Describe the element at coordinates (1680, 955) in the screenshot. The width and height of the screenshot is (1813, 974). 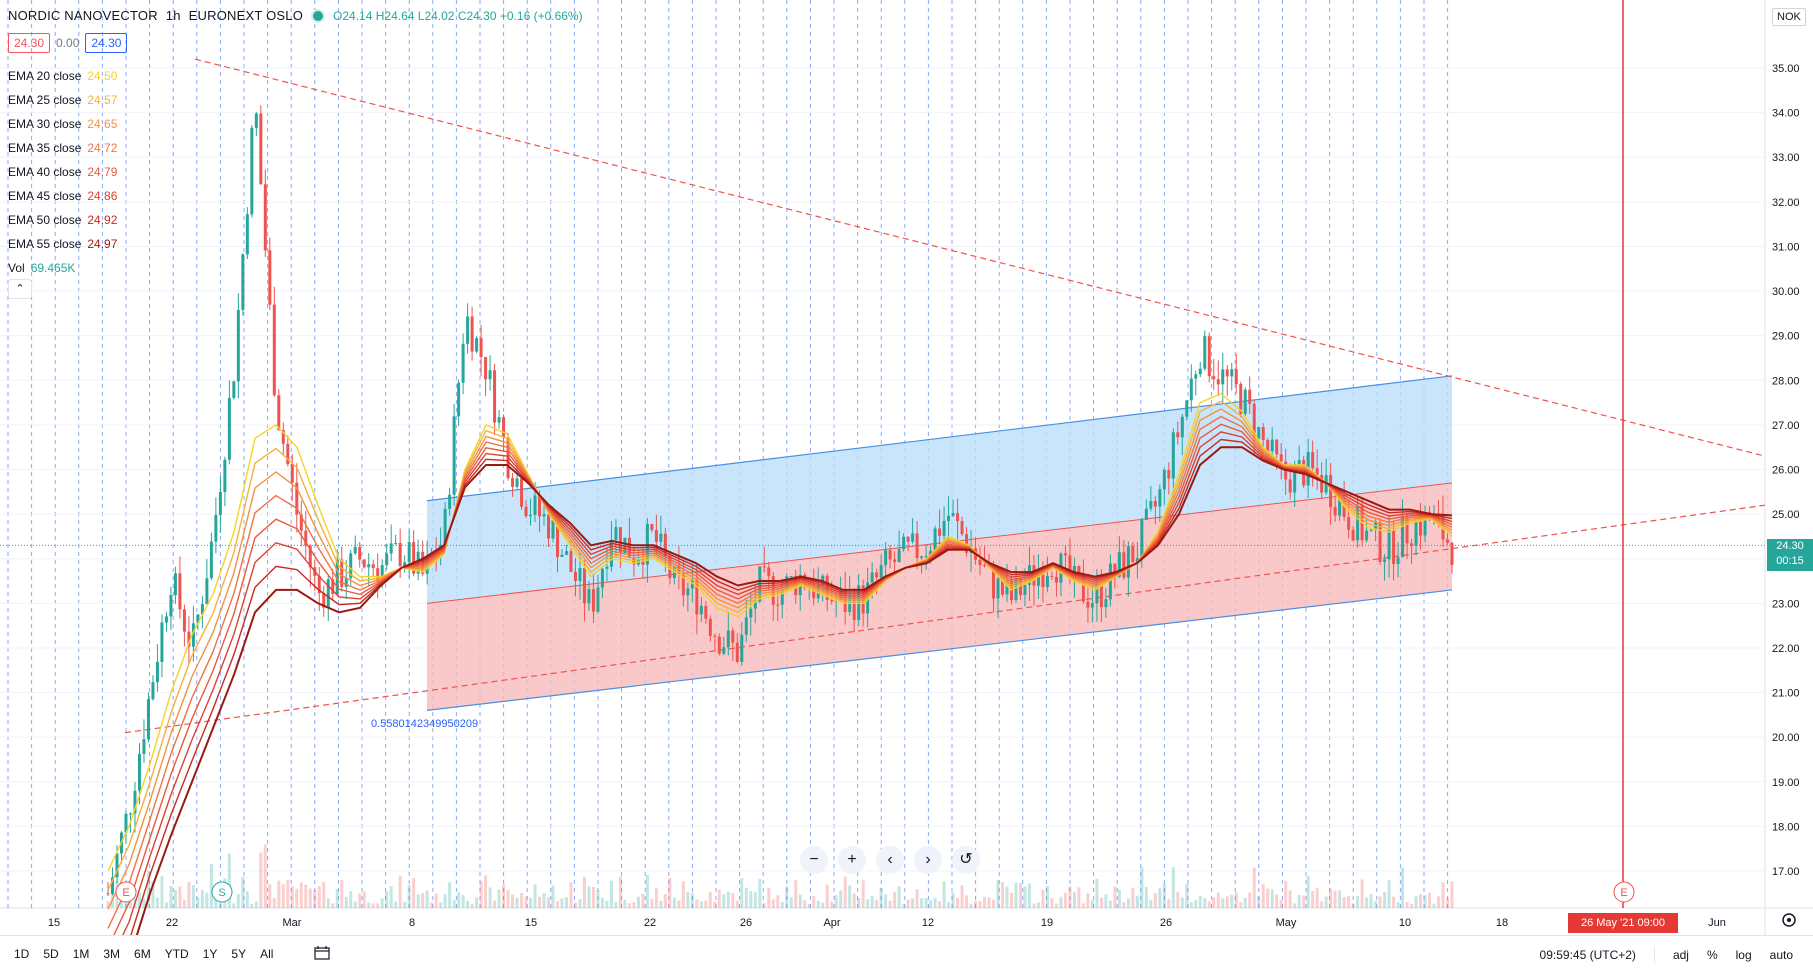
I see `adj-toggle: adj` at that location.